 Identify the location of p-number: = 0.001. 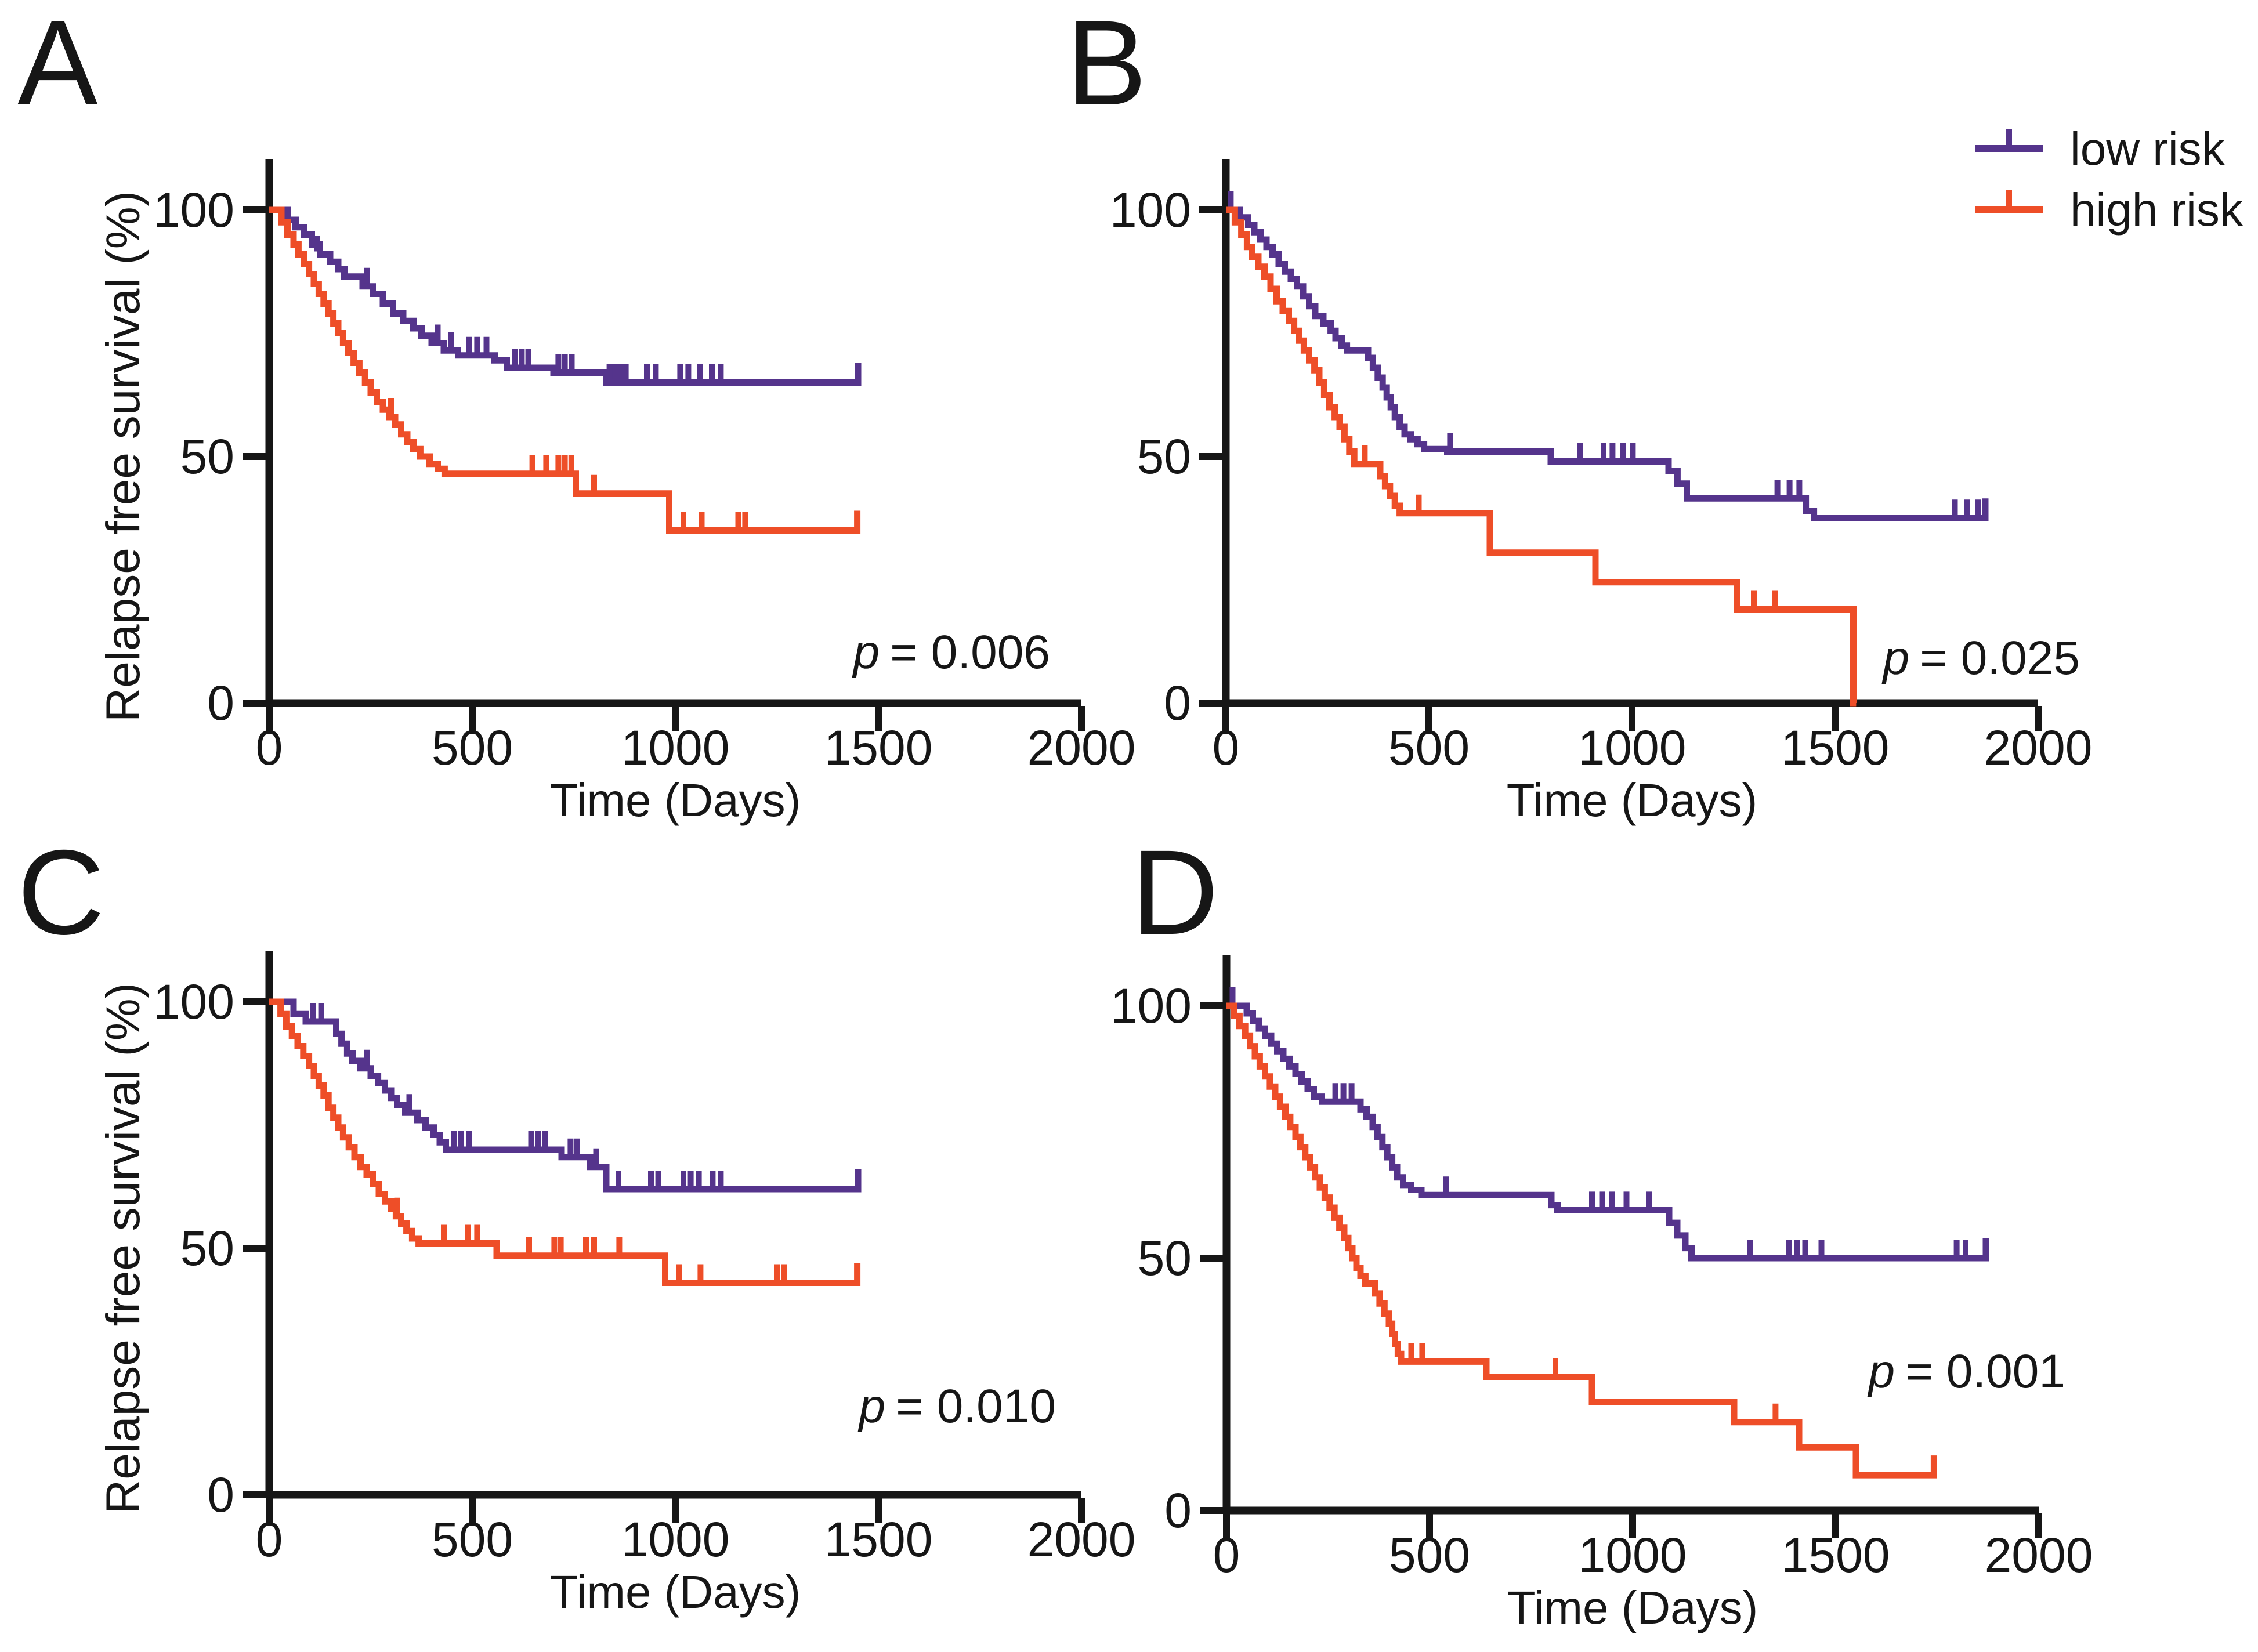
(1985, 1371).